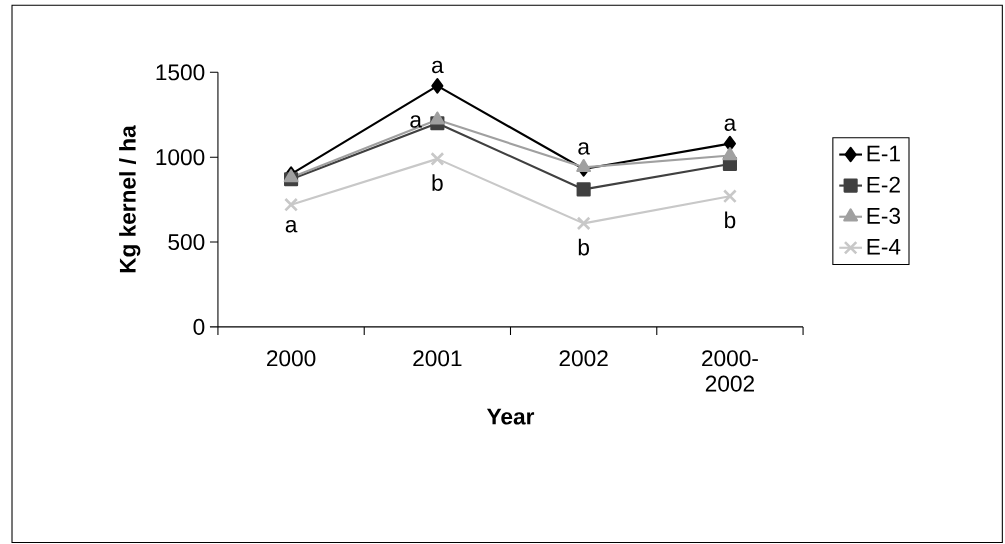 This screenshot has width=1005, height=544. I want to click on y-tick-label: 1000, so click(180, 157).